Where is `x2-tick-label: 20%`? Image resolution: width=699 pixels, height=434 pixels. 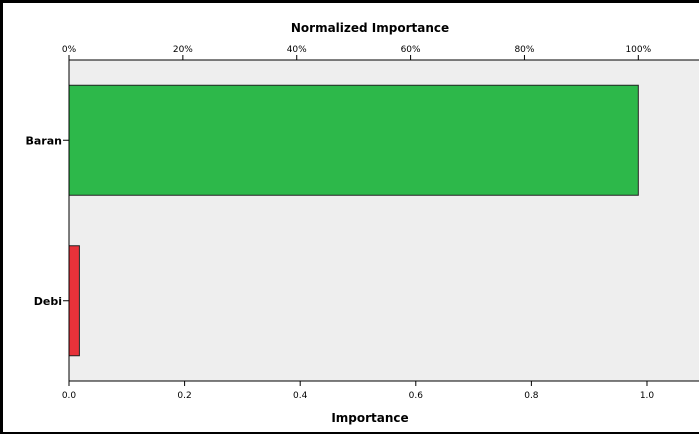
x2-tick-label: 20% is located at coordinates (183, 50).